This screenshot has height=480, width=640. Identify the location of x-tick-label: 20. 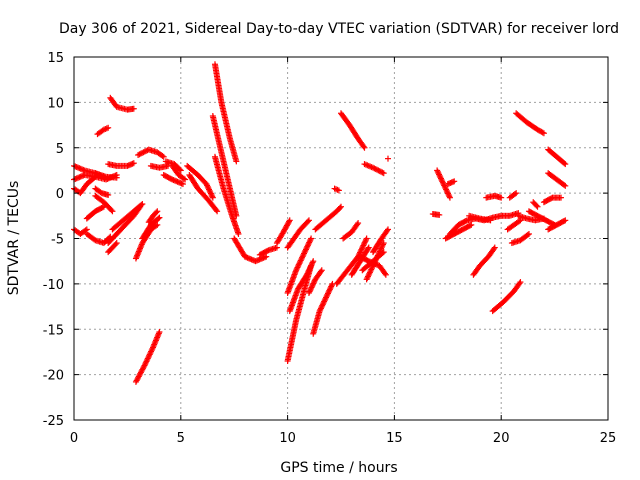
(501, 438).